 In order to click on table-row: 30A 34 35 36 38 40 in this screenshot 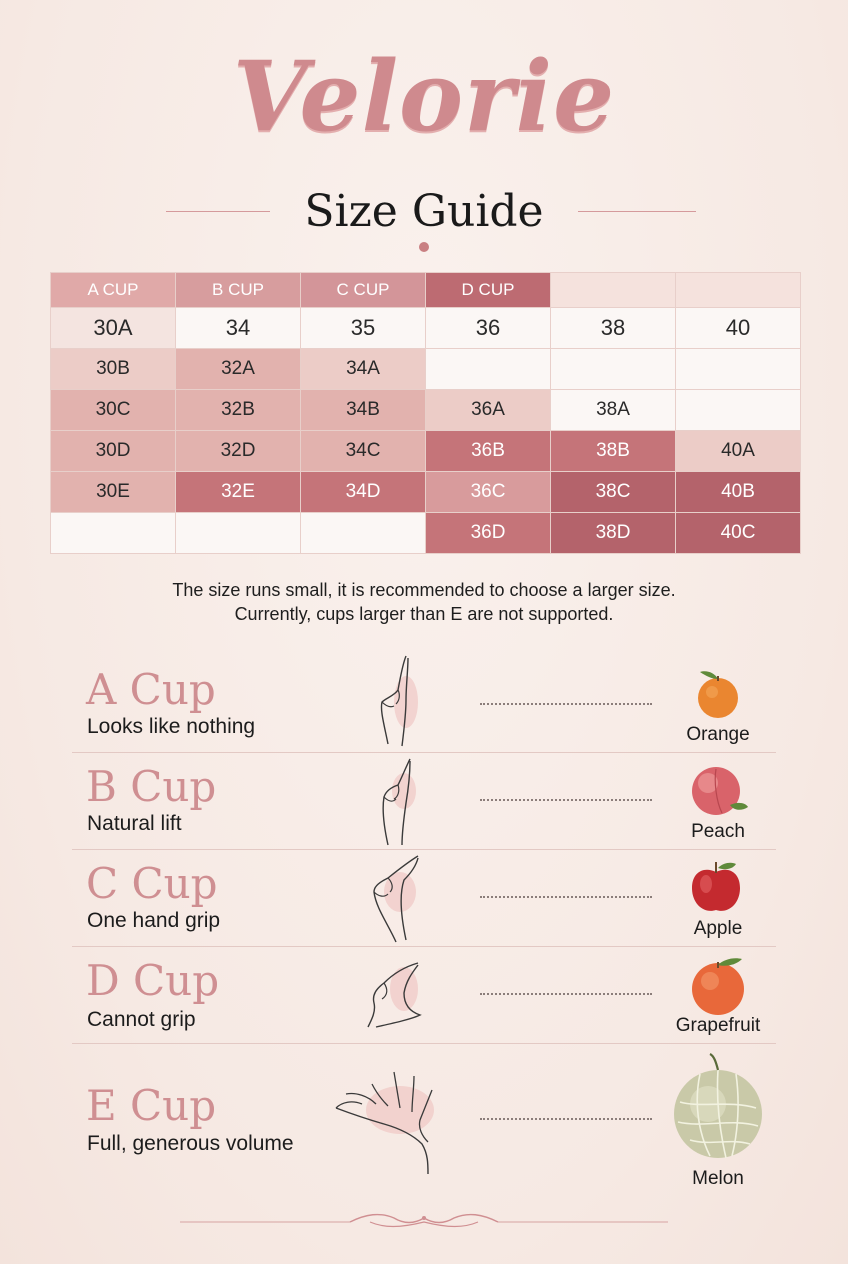, I will do `click(425, 328)`.